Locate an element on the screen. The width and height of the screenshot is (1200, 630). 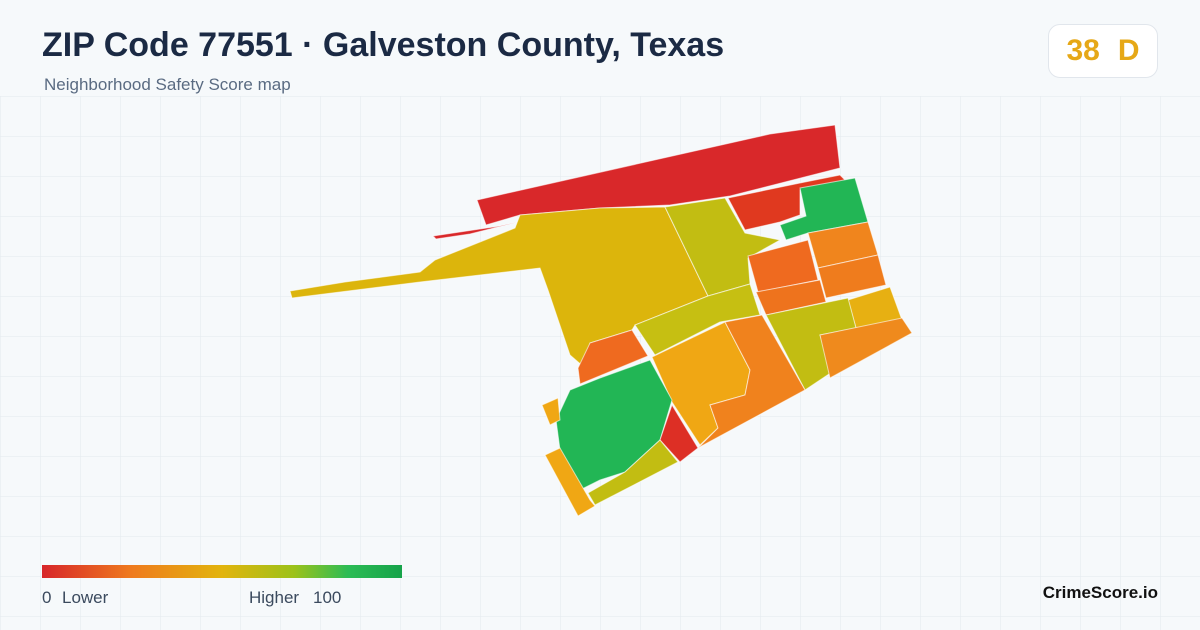
score-grade: D is located at coordinates (1128, 50).